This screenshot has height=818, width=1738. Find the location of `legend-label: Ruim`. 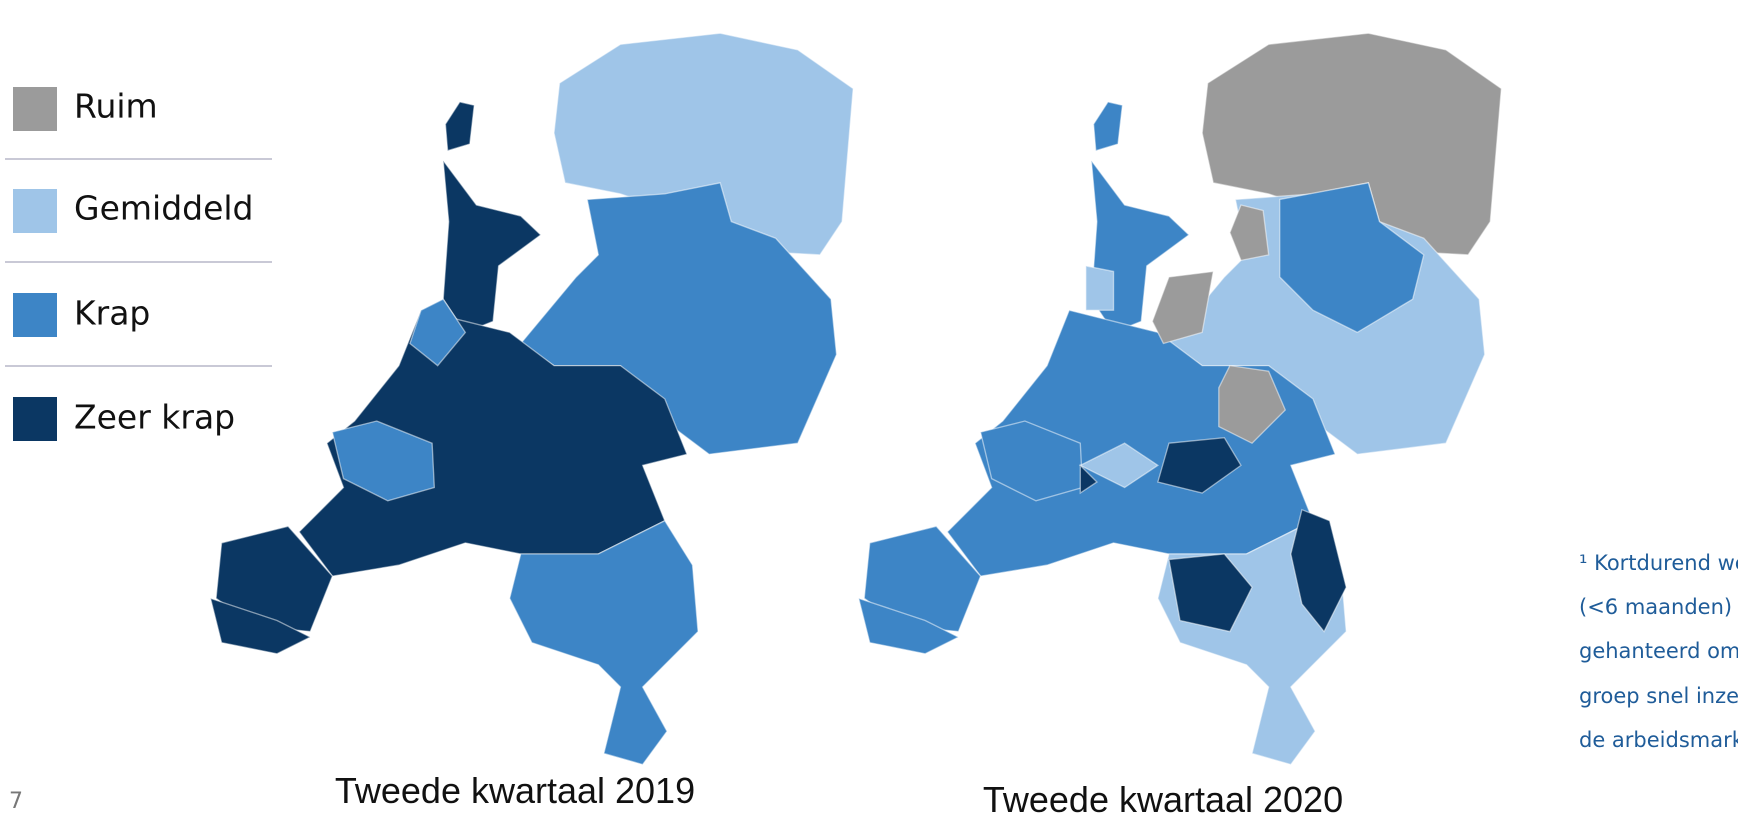

legend-label: Ruim is located at coordinates (116, 106).